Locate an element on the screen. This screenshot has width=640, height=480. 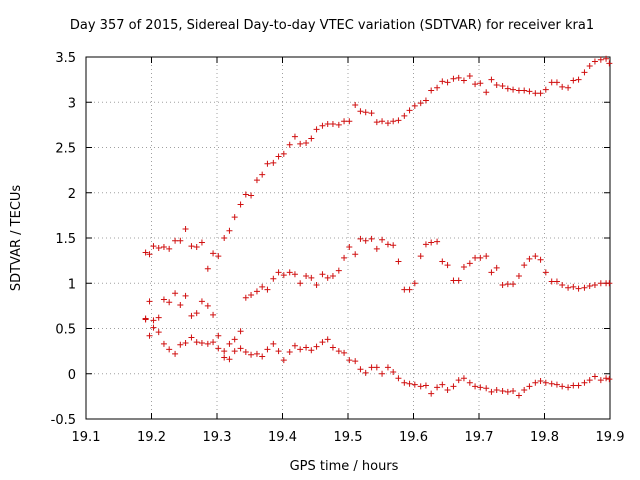
x-tick-label: 19.2 is located at coordinates (151, 437).